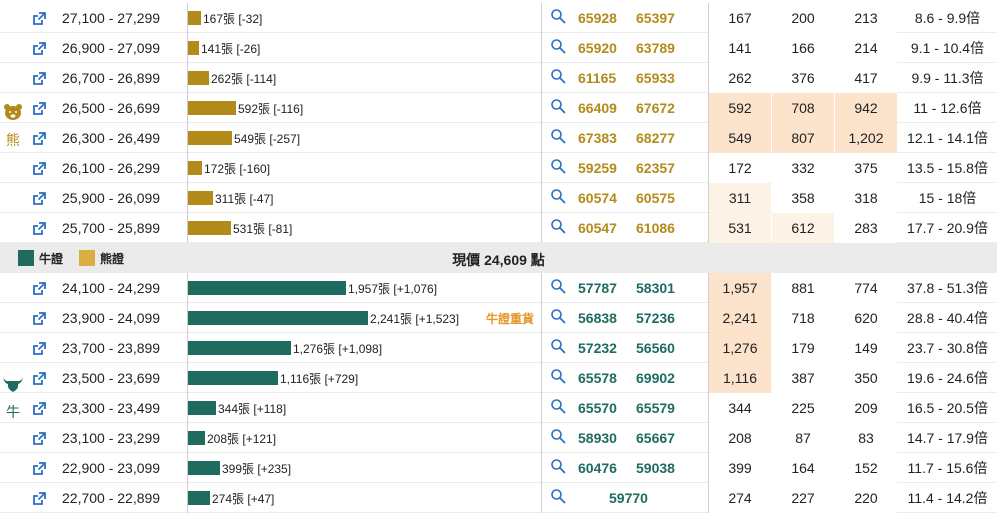  What do you see at coordinates (597, 198) in the screenshot?
I see `cbbc-code-link: 60574` at bounding box center [597, 198].